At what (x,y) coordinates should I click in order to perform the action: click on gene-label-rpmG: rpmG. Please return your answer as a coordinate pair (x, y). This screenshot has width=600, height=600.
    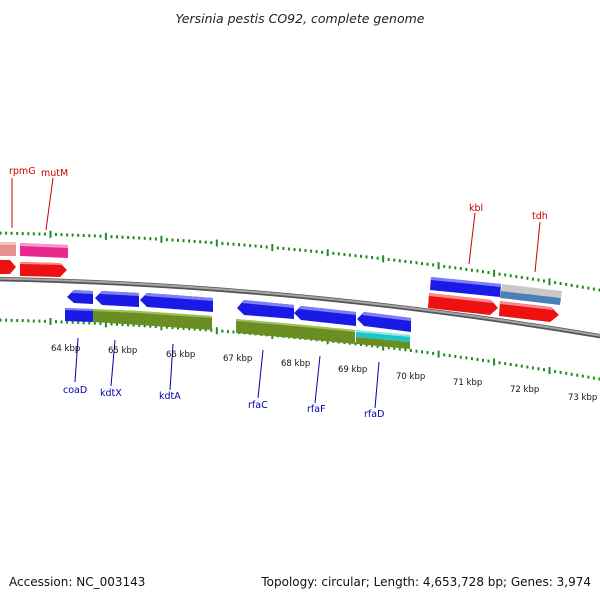
    Looking at the image, I should click on (22, 171).